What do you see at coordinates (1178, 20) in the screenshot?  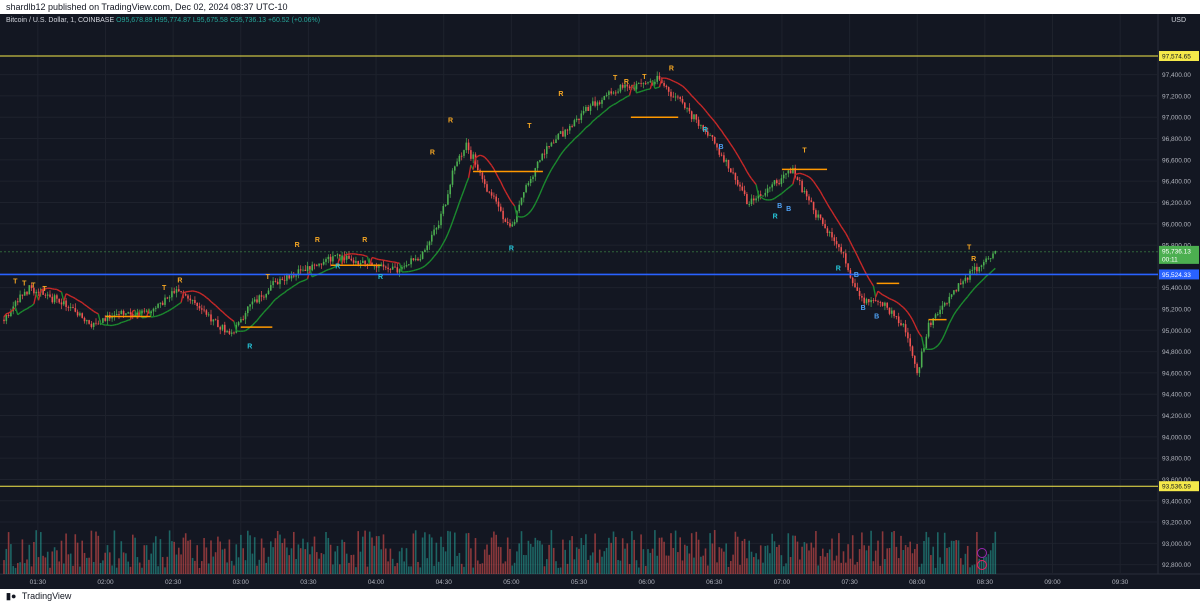 I see `currency-label: USD` at bounding box center [1178, 20].